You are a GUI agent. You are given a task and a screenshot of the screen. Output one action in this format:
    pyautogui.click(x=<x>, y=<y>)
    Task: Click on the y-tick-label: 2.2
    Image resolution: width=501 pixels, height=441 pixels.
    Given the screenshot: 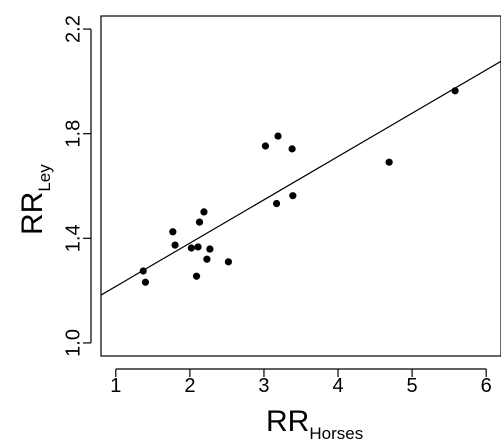 What is the action you would take?
    pyautogui.click(x=73, y=29)
    